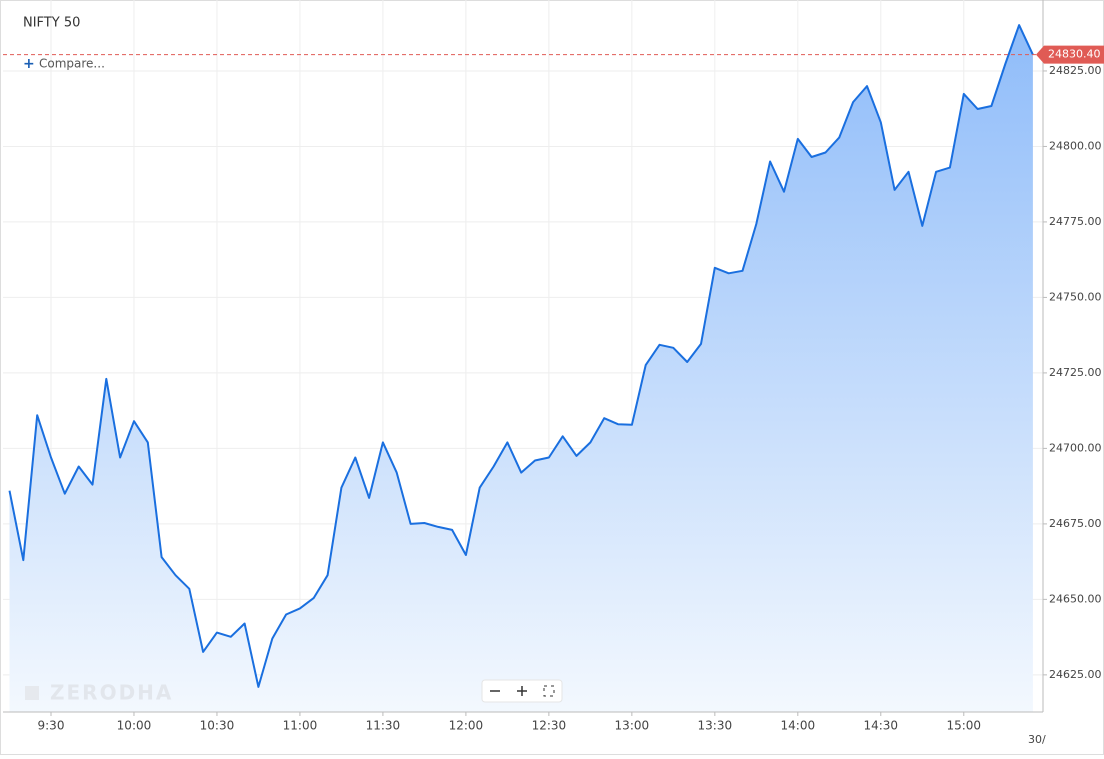 The height and width of the screenshot is (759, 1104). Describe the element at coordinates (1075, 447) in the screenshot. I see `y-tick-label: 24700.00` at that location.